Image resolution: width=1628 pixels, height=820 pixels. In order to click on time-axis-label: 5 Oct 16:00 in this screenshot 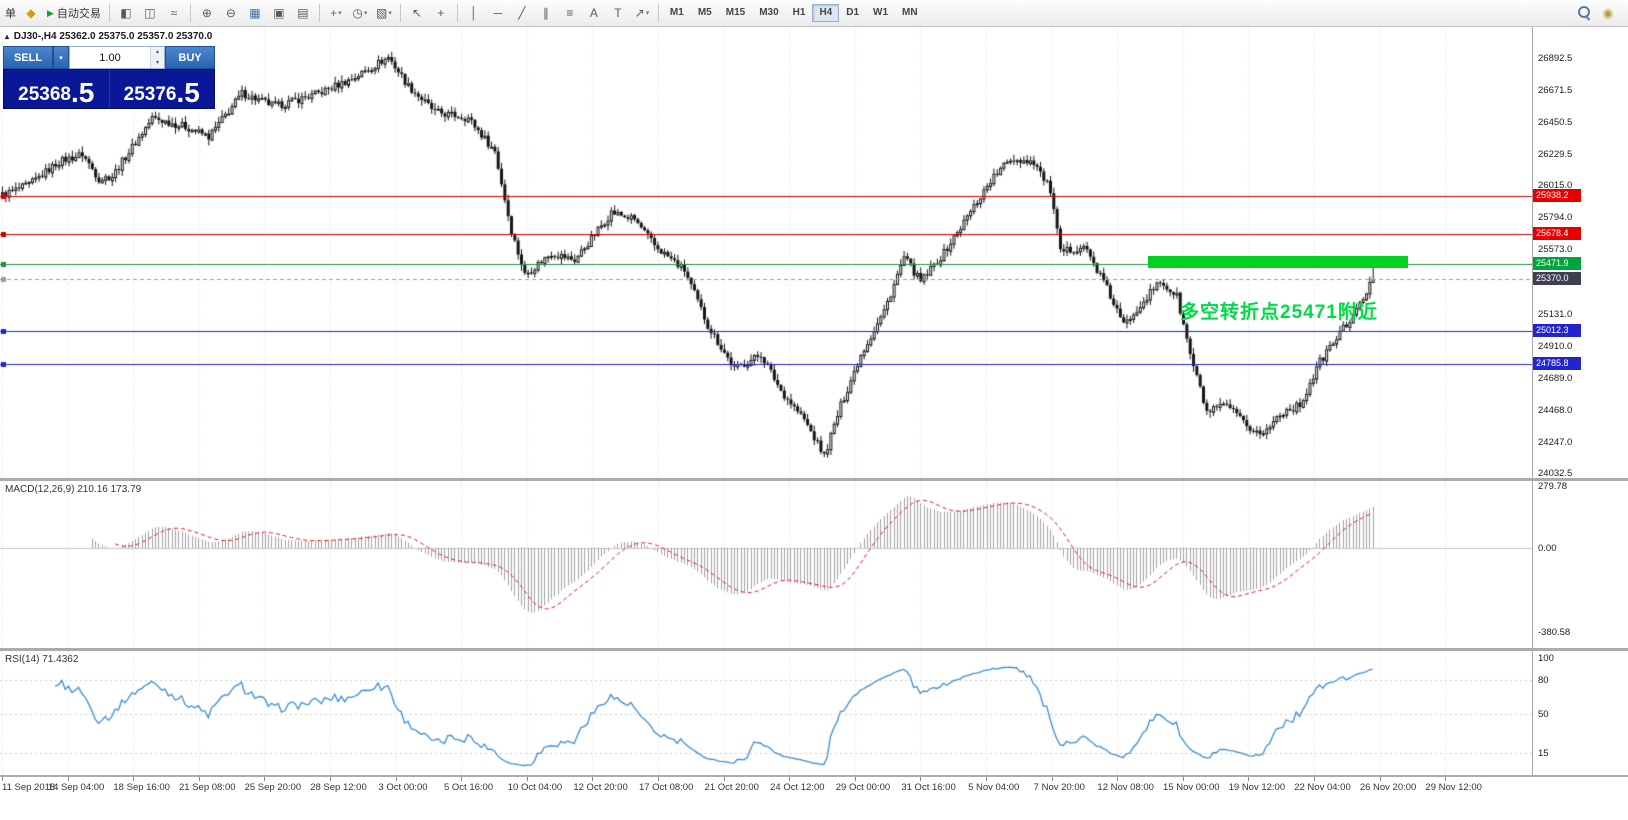, I will do `click(468, 787)`.